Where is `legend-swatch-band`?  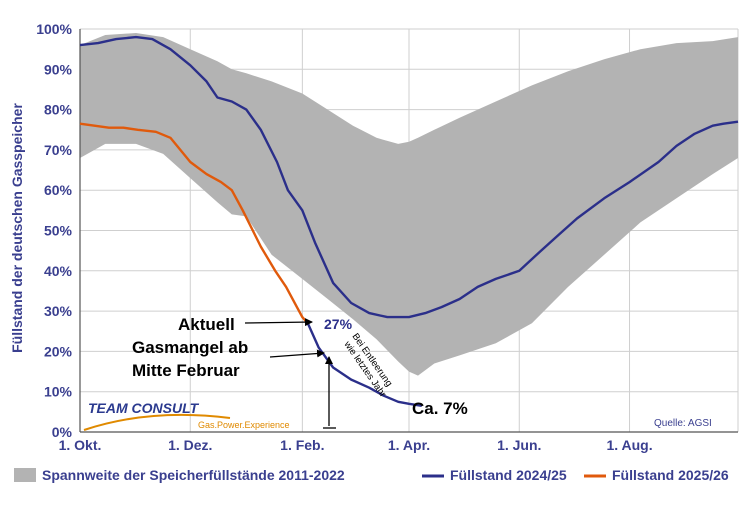 legend-swatch-band is located at coordinates (25, 475).